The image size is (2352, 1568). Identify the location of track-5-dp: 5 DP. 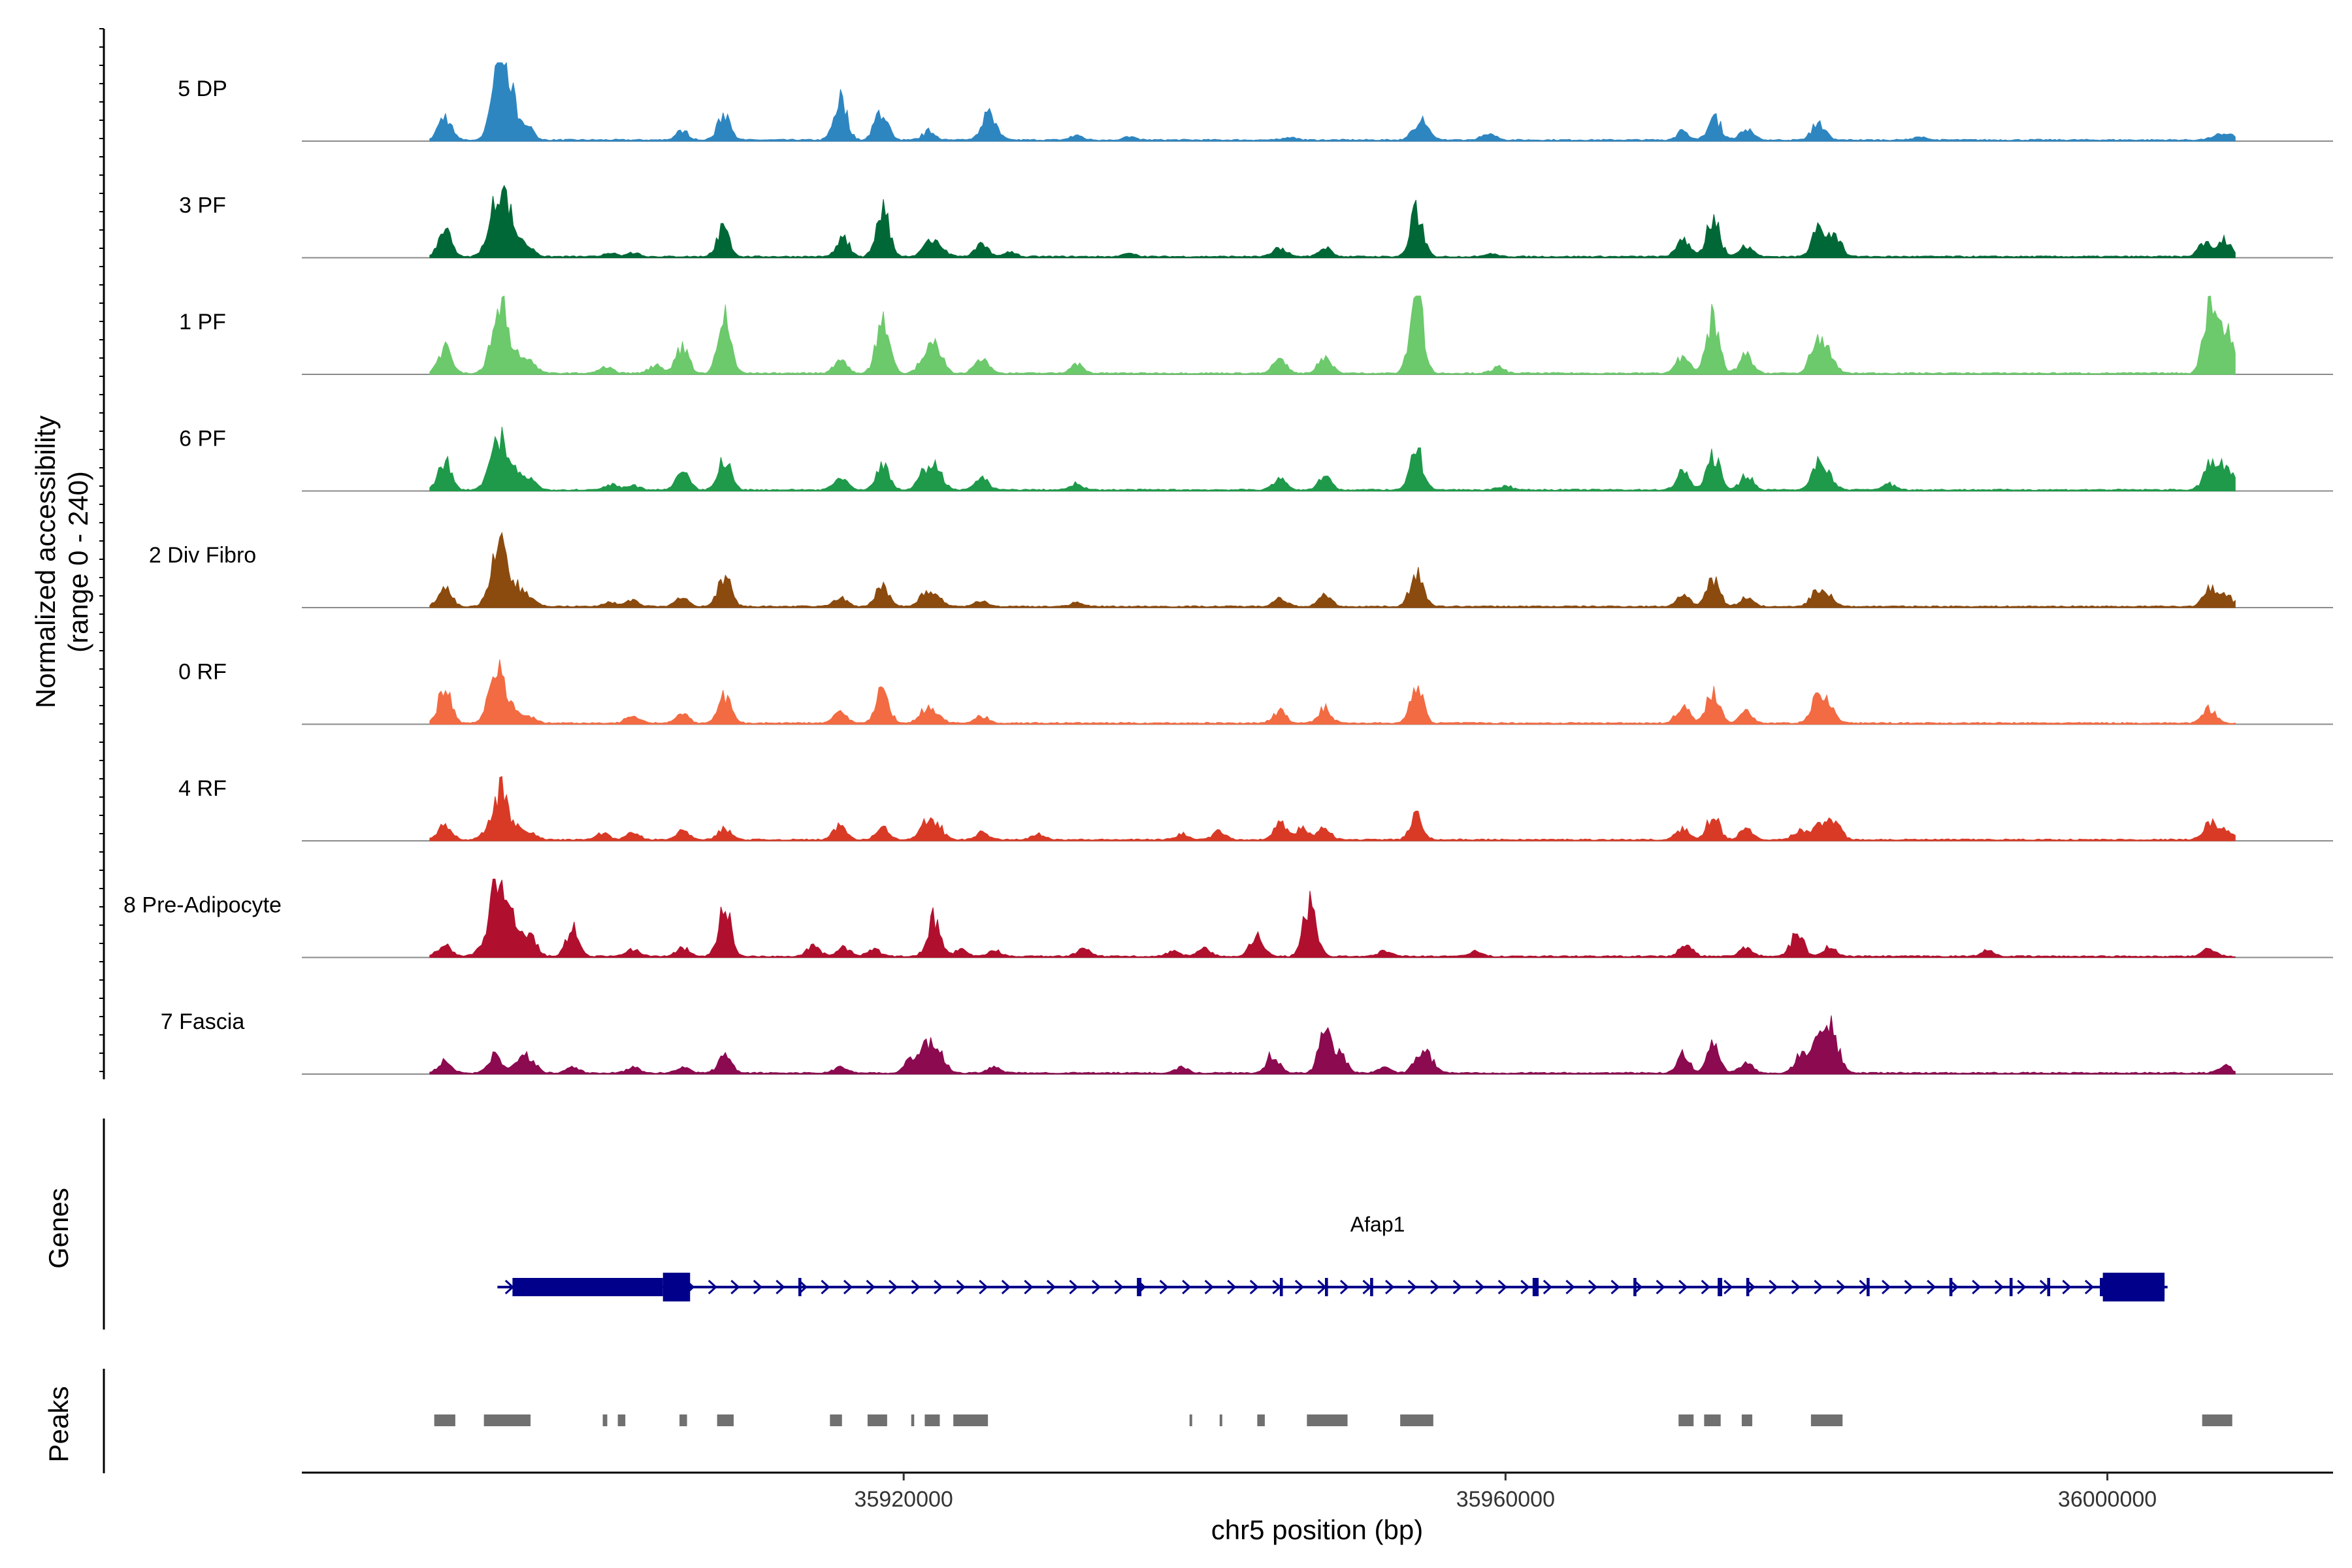
(1255, 101).